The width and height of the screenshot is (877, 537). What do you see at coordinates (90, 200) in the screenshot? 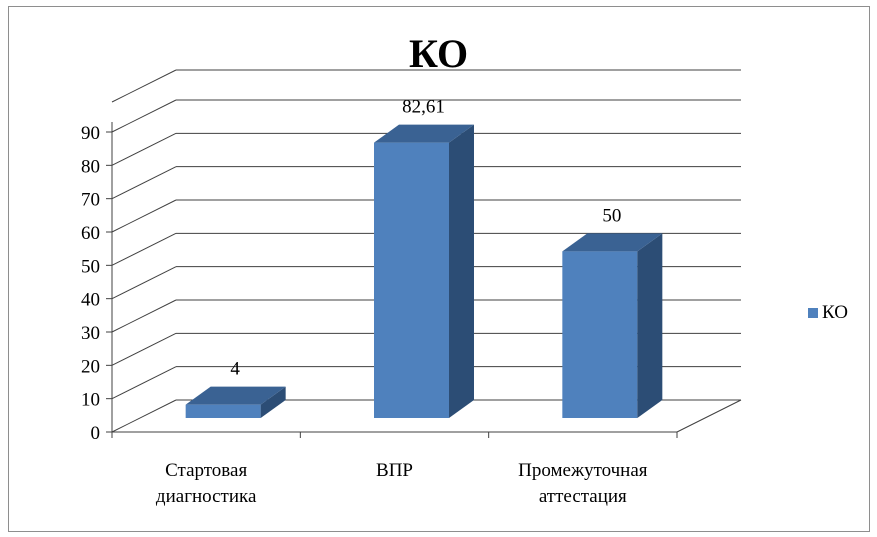
I see `y-tick-label: 70` at bounding box center [90, 200].